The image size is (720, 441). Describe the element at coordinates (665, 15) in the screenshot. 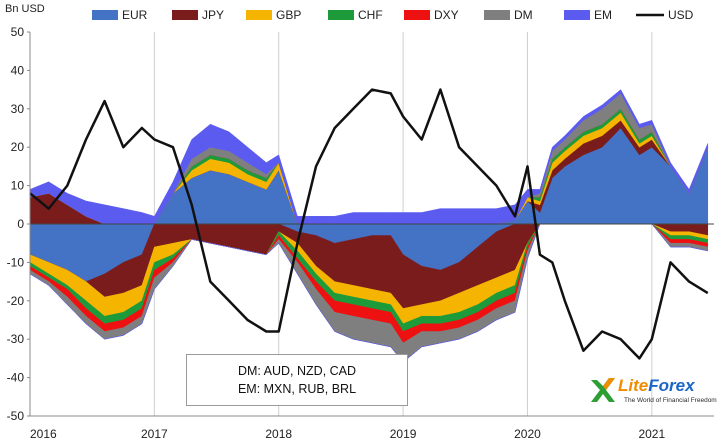

I see `legend-item-usd: USD` at that location.